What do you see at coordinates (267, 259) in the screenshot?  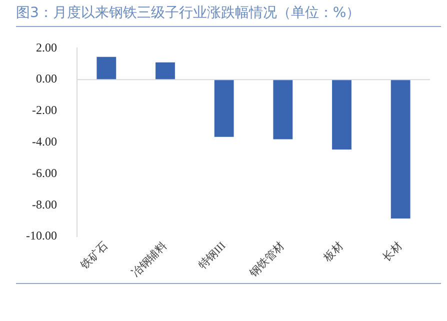 I see `x-tick-label: 钢铁管材` at bounding box center [267, 259].